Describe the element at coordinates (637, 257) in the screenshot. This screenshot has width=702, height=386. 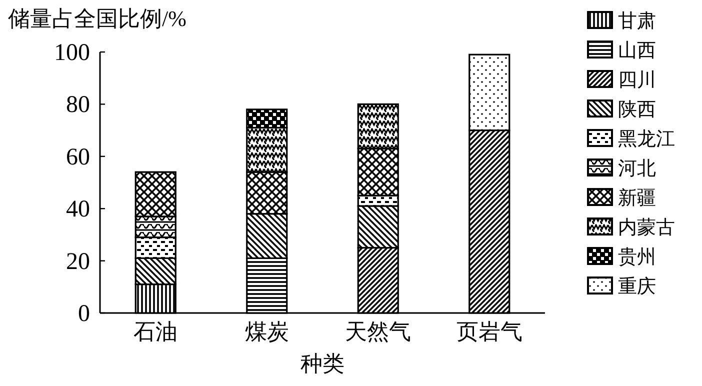
I see `legend-label: 贵州` at that location.